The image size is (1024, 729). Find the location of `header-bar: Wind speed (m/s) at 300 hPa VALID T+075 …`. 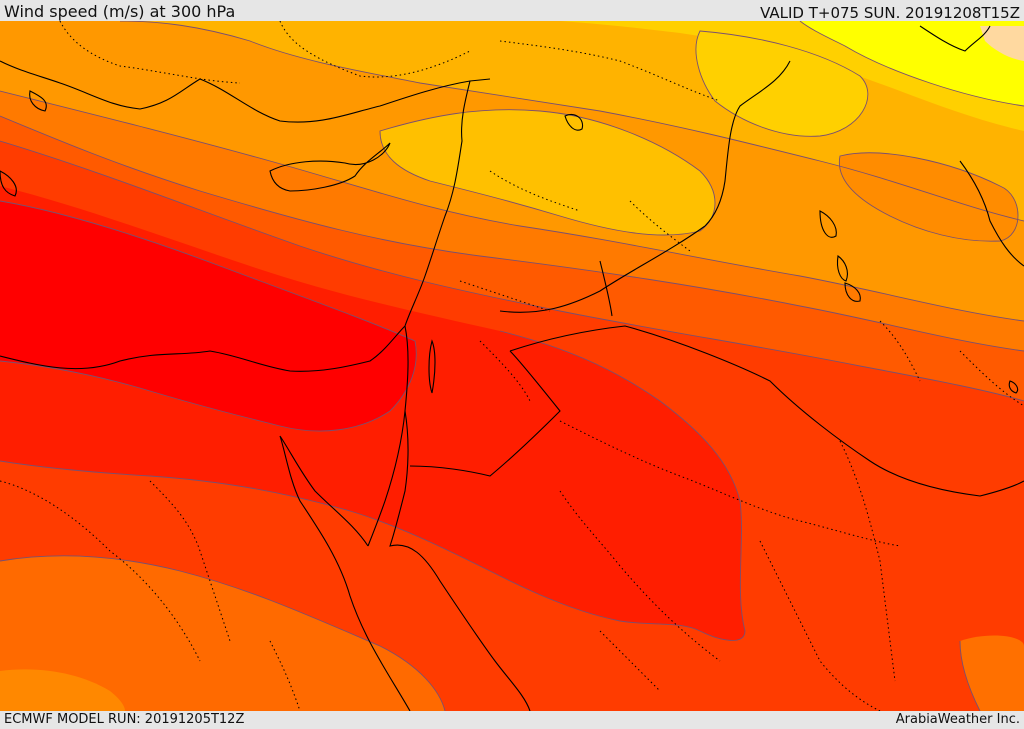

header-bar: Wind speed (m/s) at 300 hPa VALID T+075 … is located at coordinates (512, 11).